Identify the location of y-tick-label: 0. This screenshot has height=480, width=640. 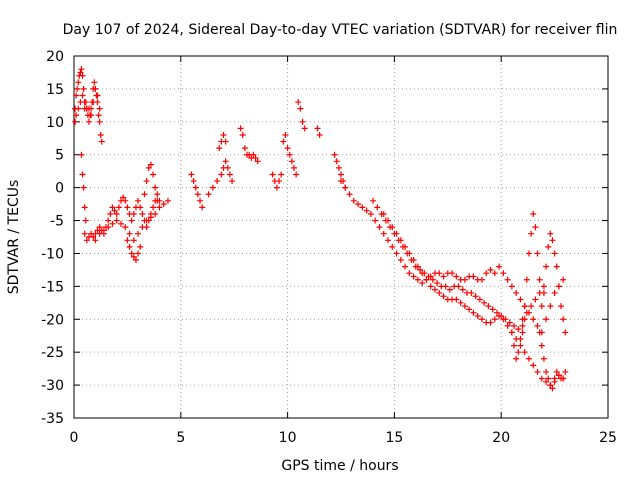
(59, 189).